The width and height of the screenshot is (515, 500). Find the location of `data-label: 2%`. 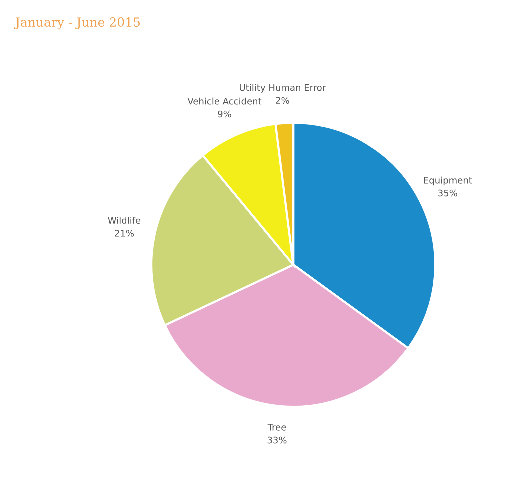

data-label: 2% is located at coordinates (283, 100).